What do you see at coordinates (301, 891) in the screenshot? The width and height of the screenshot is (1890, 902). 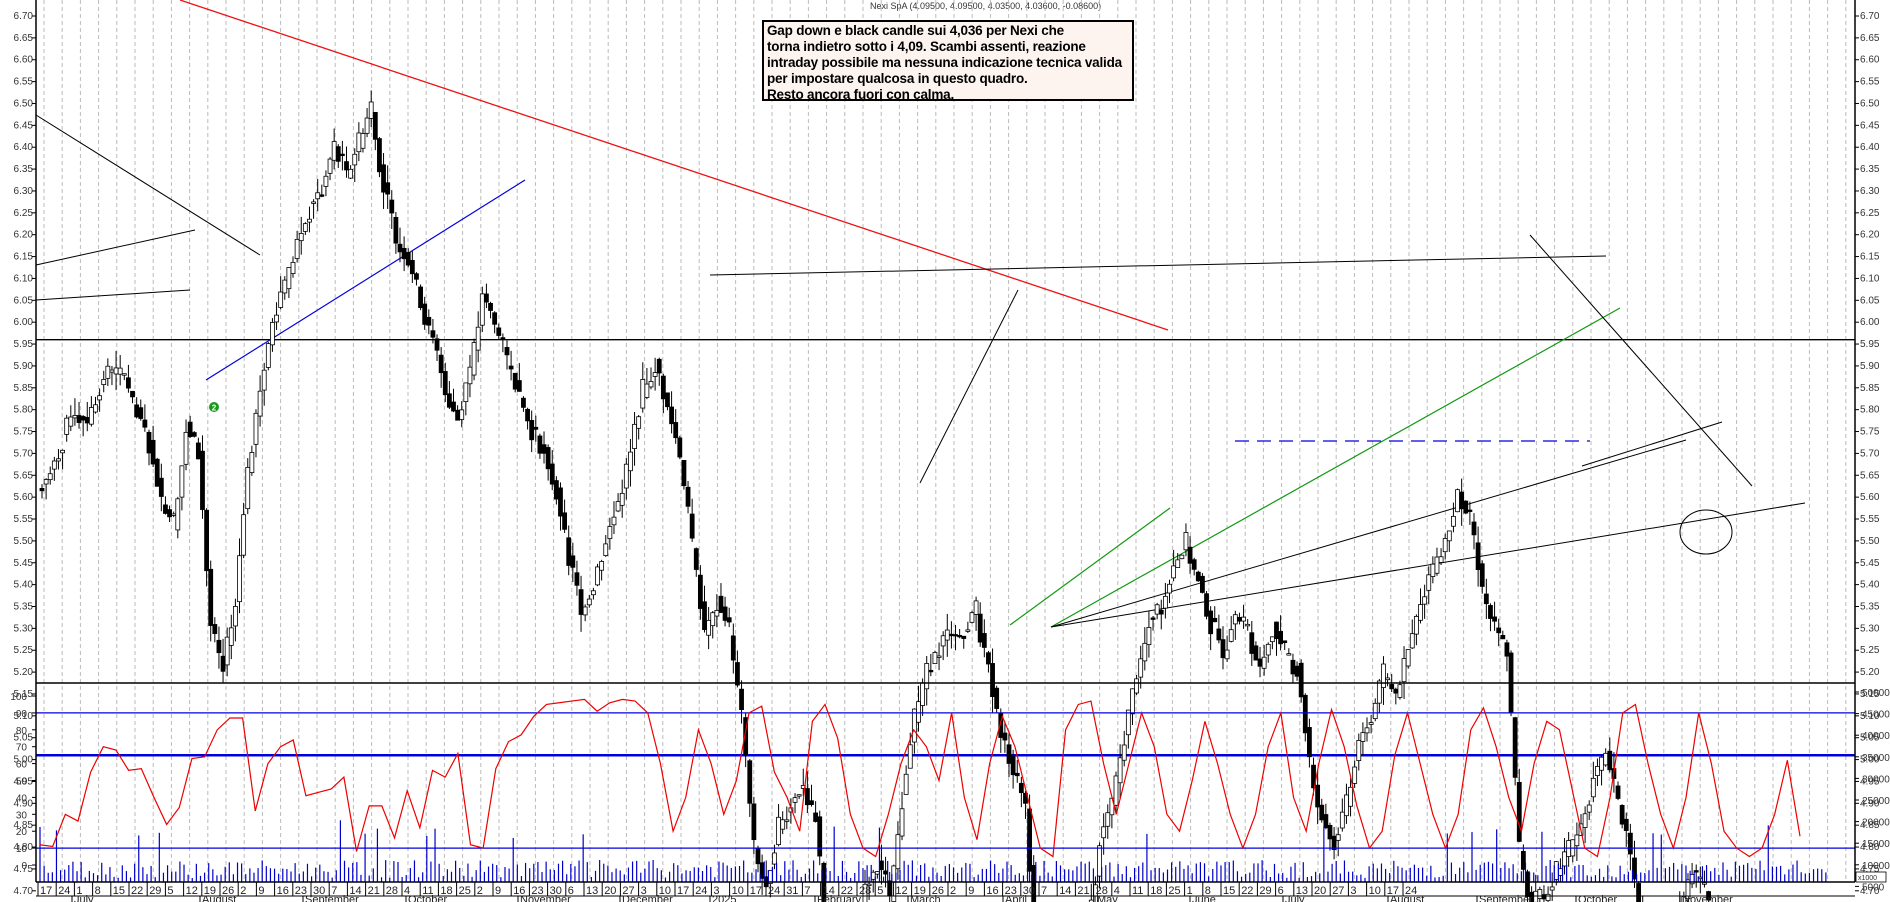 I see `svg-text: 23` at bounding box center [301, 891].